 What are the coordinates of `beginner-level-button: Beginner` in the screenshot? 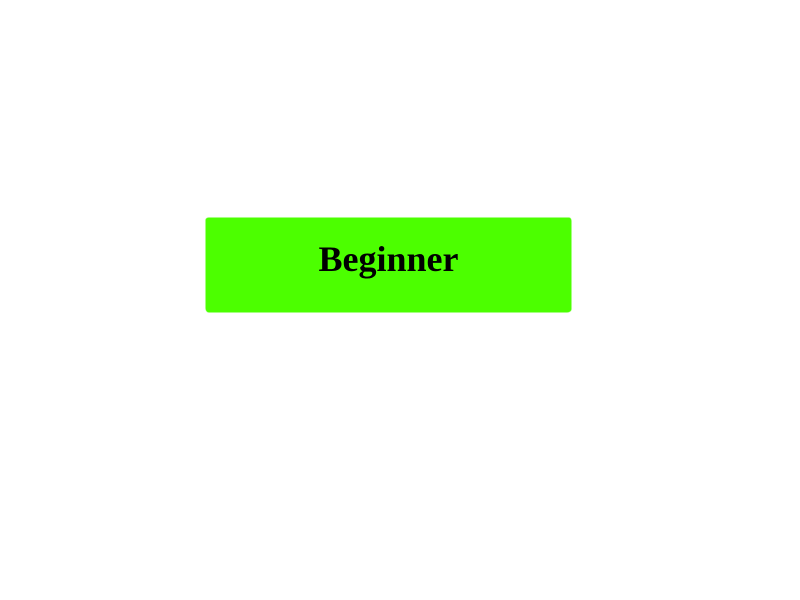 It's located at (388, 265).